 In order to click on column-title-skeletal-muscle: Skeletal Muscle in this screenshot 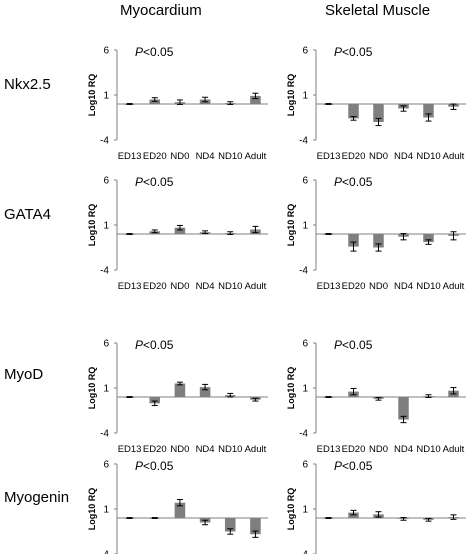, I will do `click(378, 10)`.